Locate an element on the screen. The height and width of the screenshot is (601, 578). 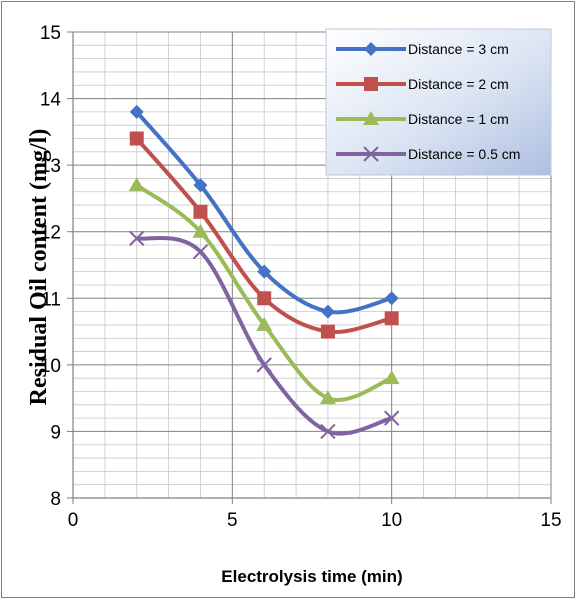
y-tick-label: 11 is located at coordinates (51, 299).